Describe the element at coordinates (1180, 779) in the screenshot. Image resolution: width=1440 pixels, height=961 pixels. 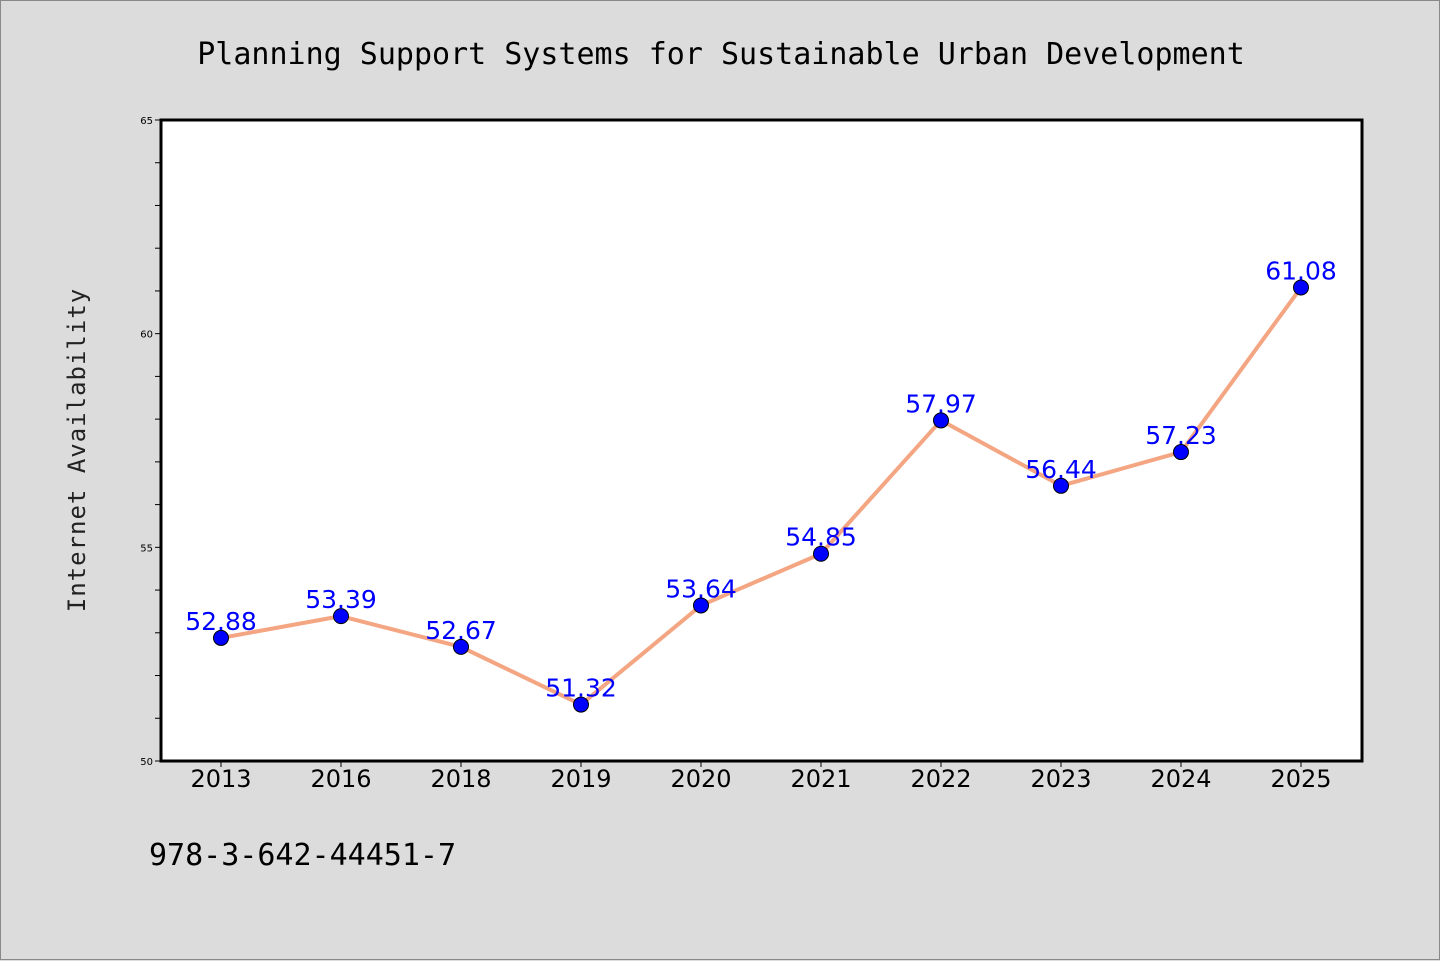
I see `x-tick-label: 2024` at that location.